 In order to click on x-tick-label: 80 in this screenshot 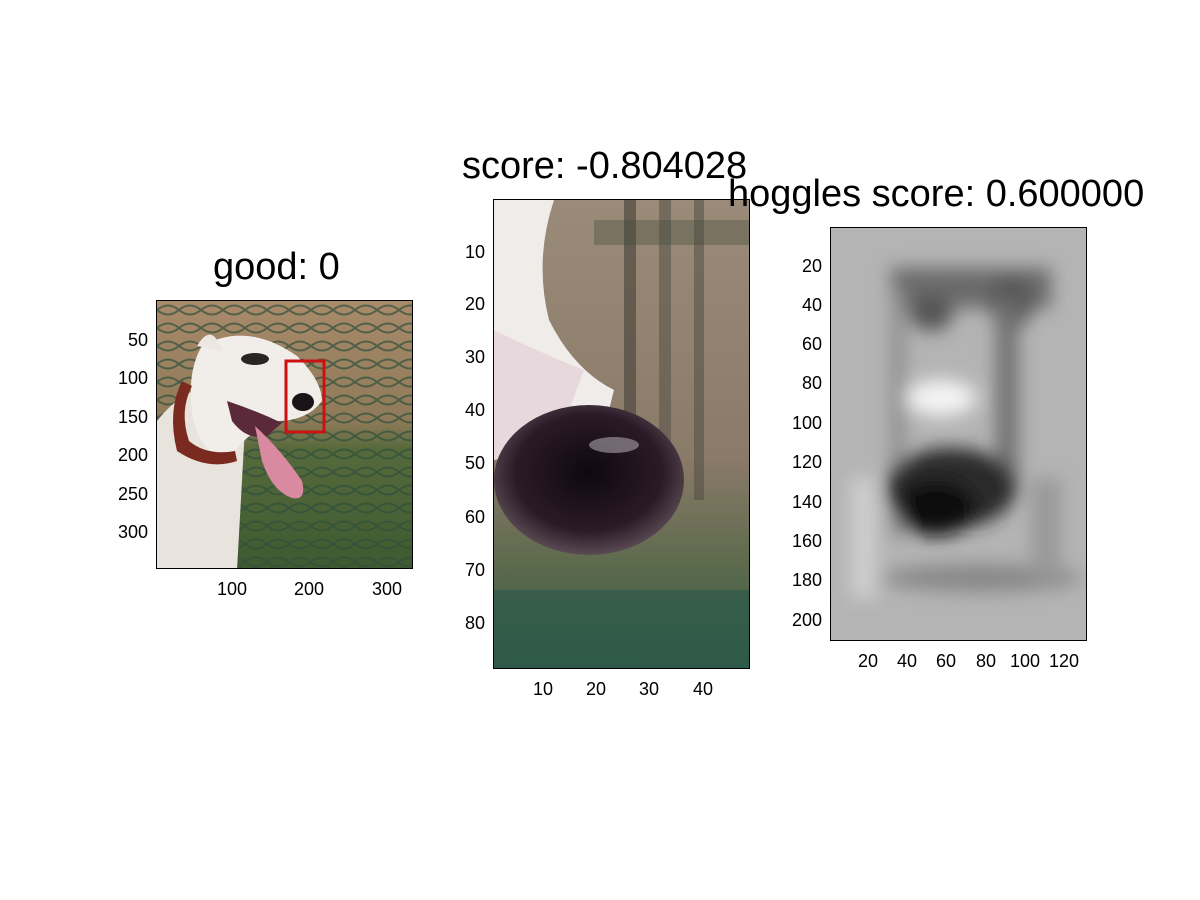, I will do `click(986, 661)`.